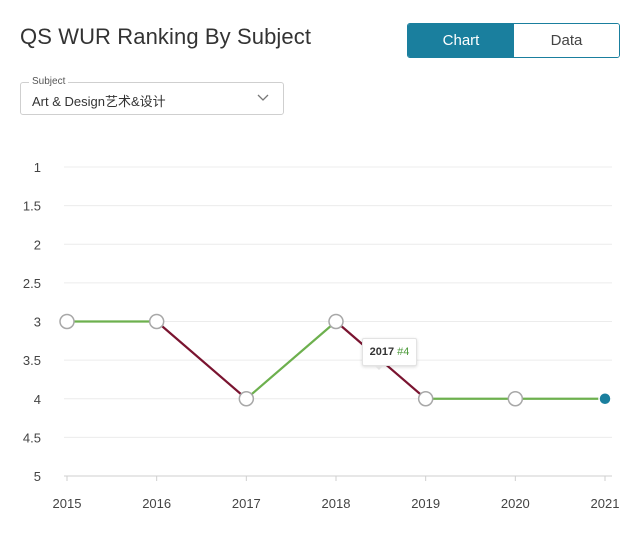  Describe the element at coordinates (382, 352) in the screenshot. I see `tooltip-year: 2017` at that location.